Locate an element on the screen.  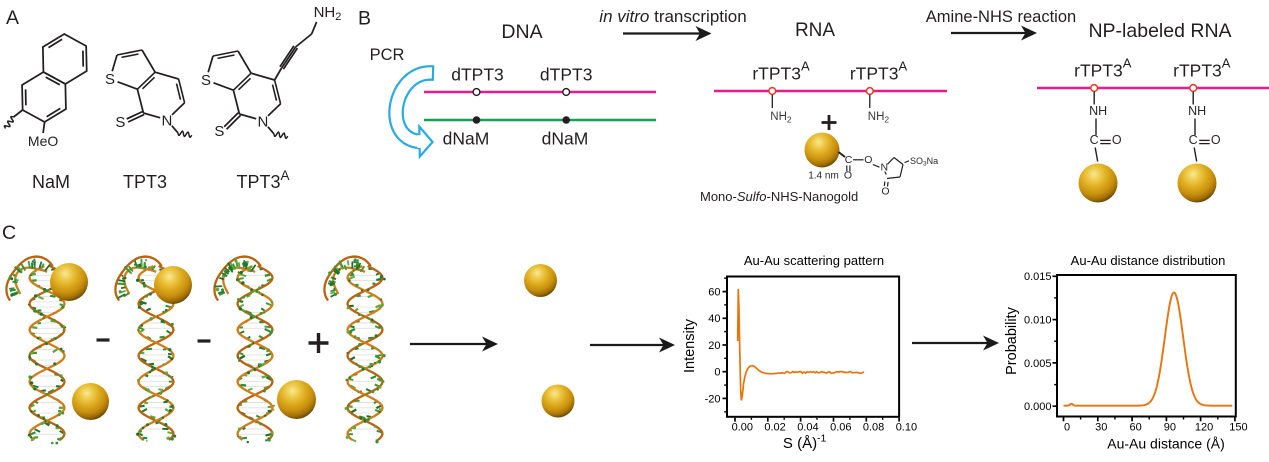
svg-text: 0.015 is located at coordinates (1038, 277).